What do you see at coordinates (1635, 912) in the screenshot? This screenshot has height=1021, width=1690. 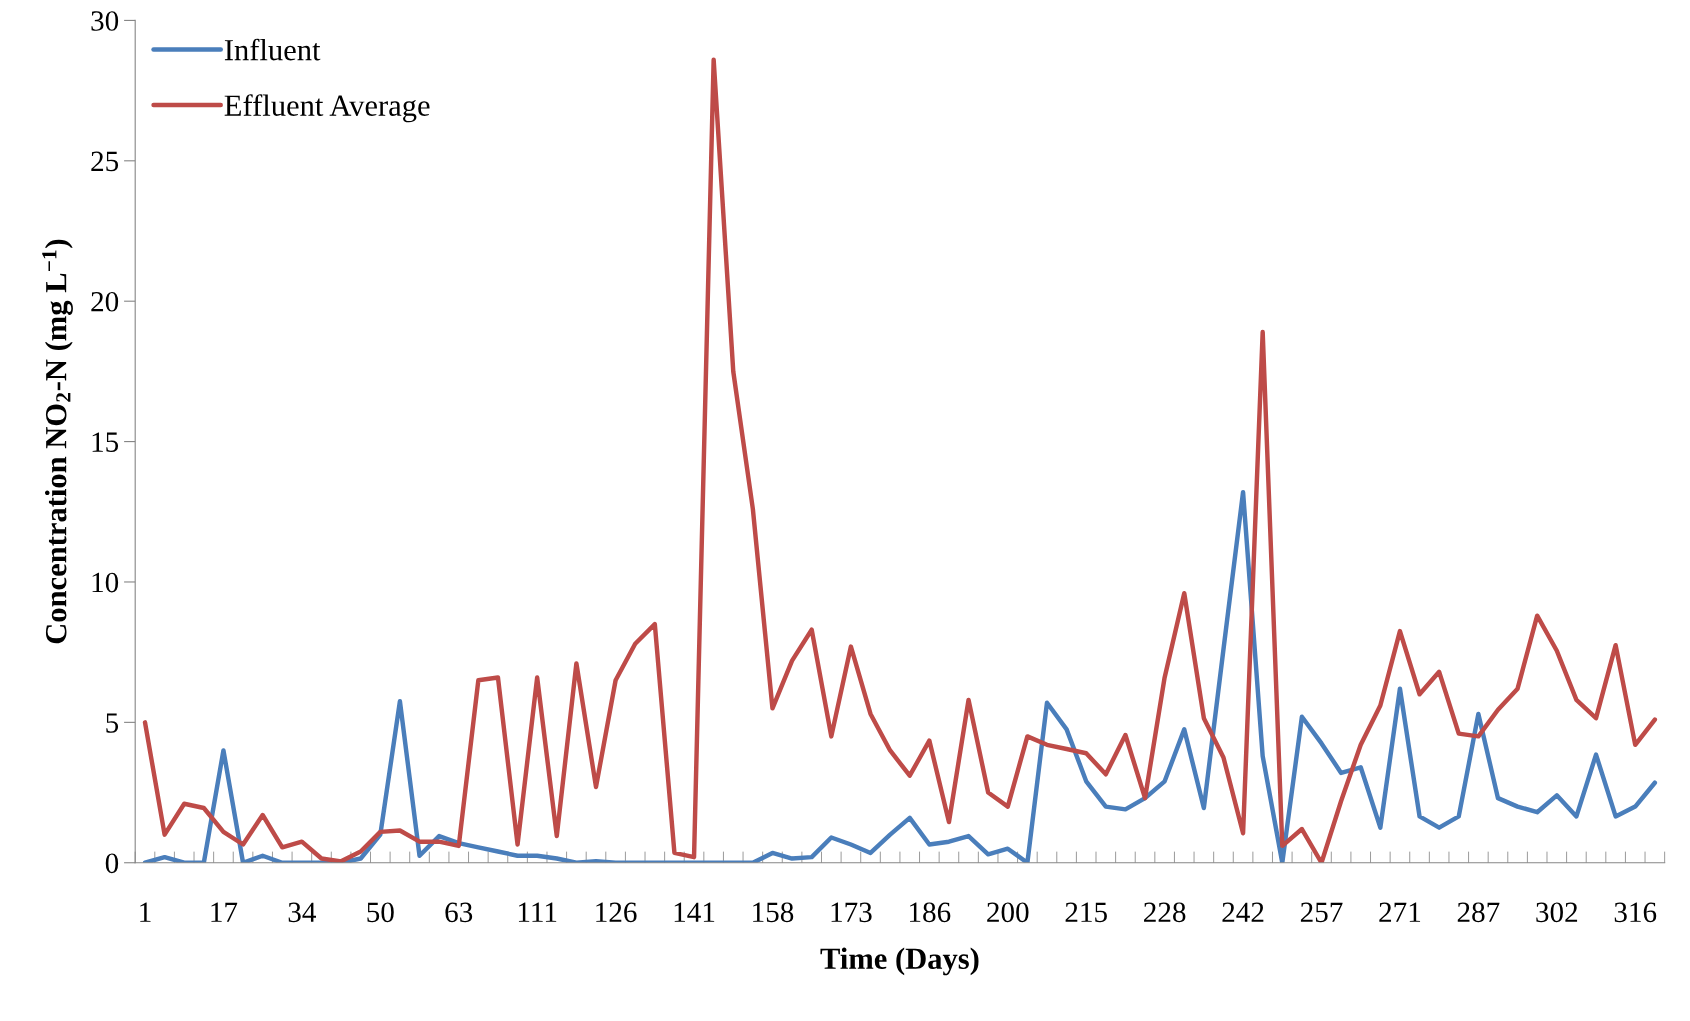 I see `x-tick-label: 316` at bounding box center [1635, 912].